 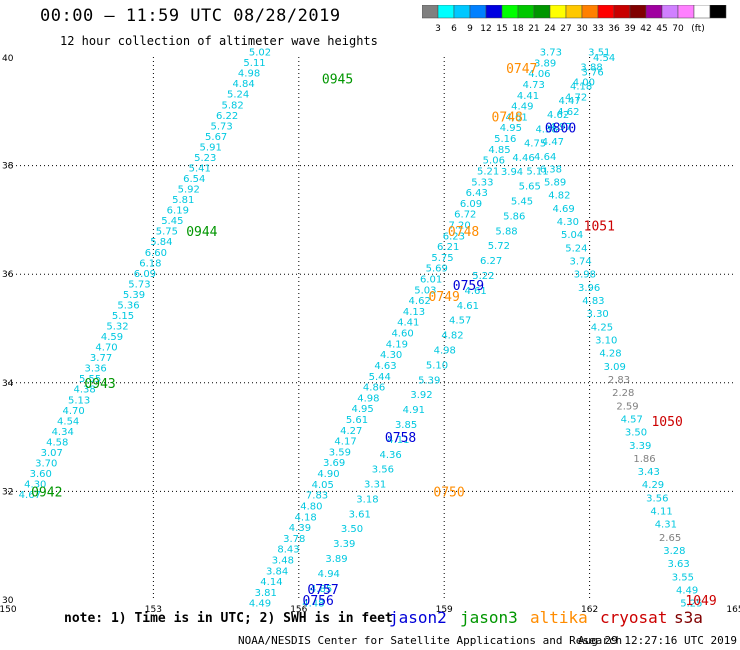 I want to click on wave-height-value: 4.86, so click(x=374, y=388).